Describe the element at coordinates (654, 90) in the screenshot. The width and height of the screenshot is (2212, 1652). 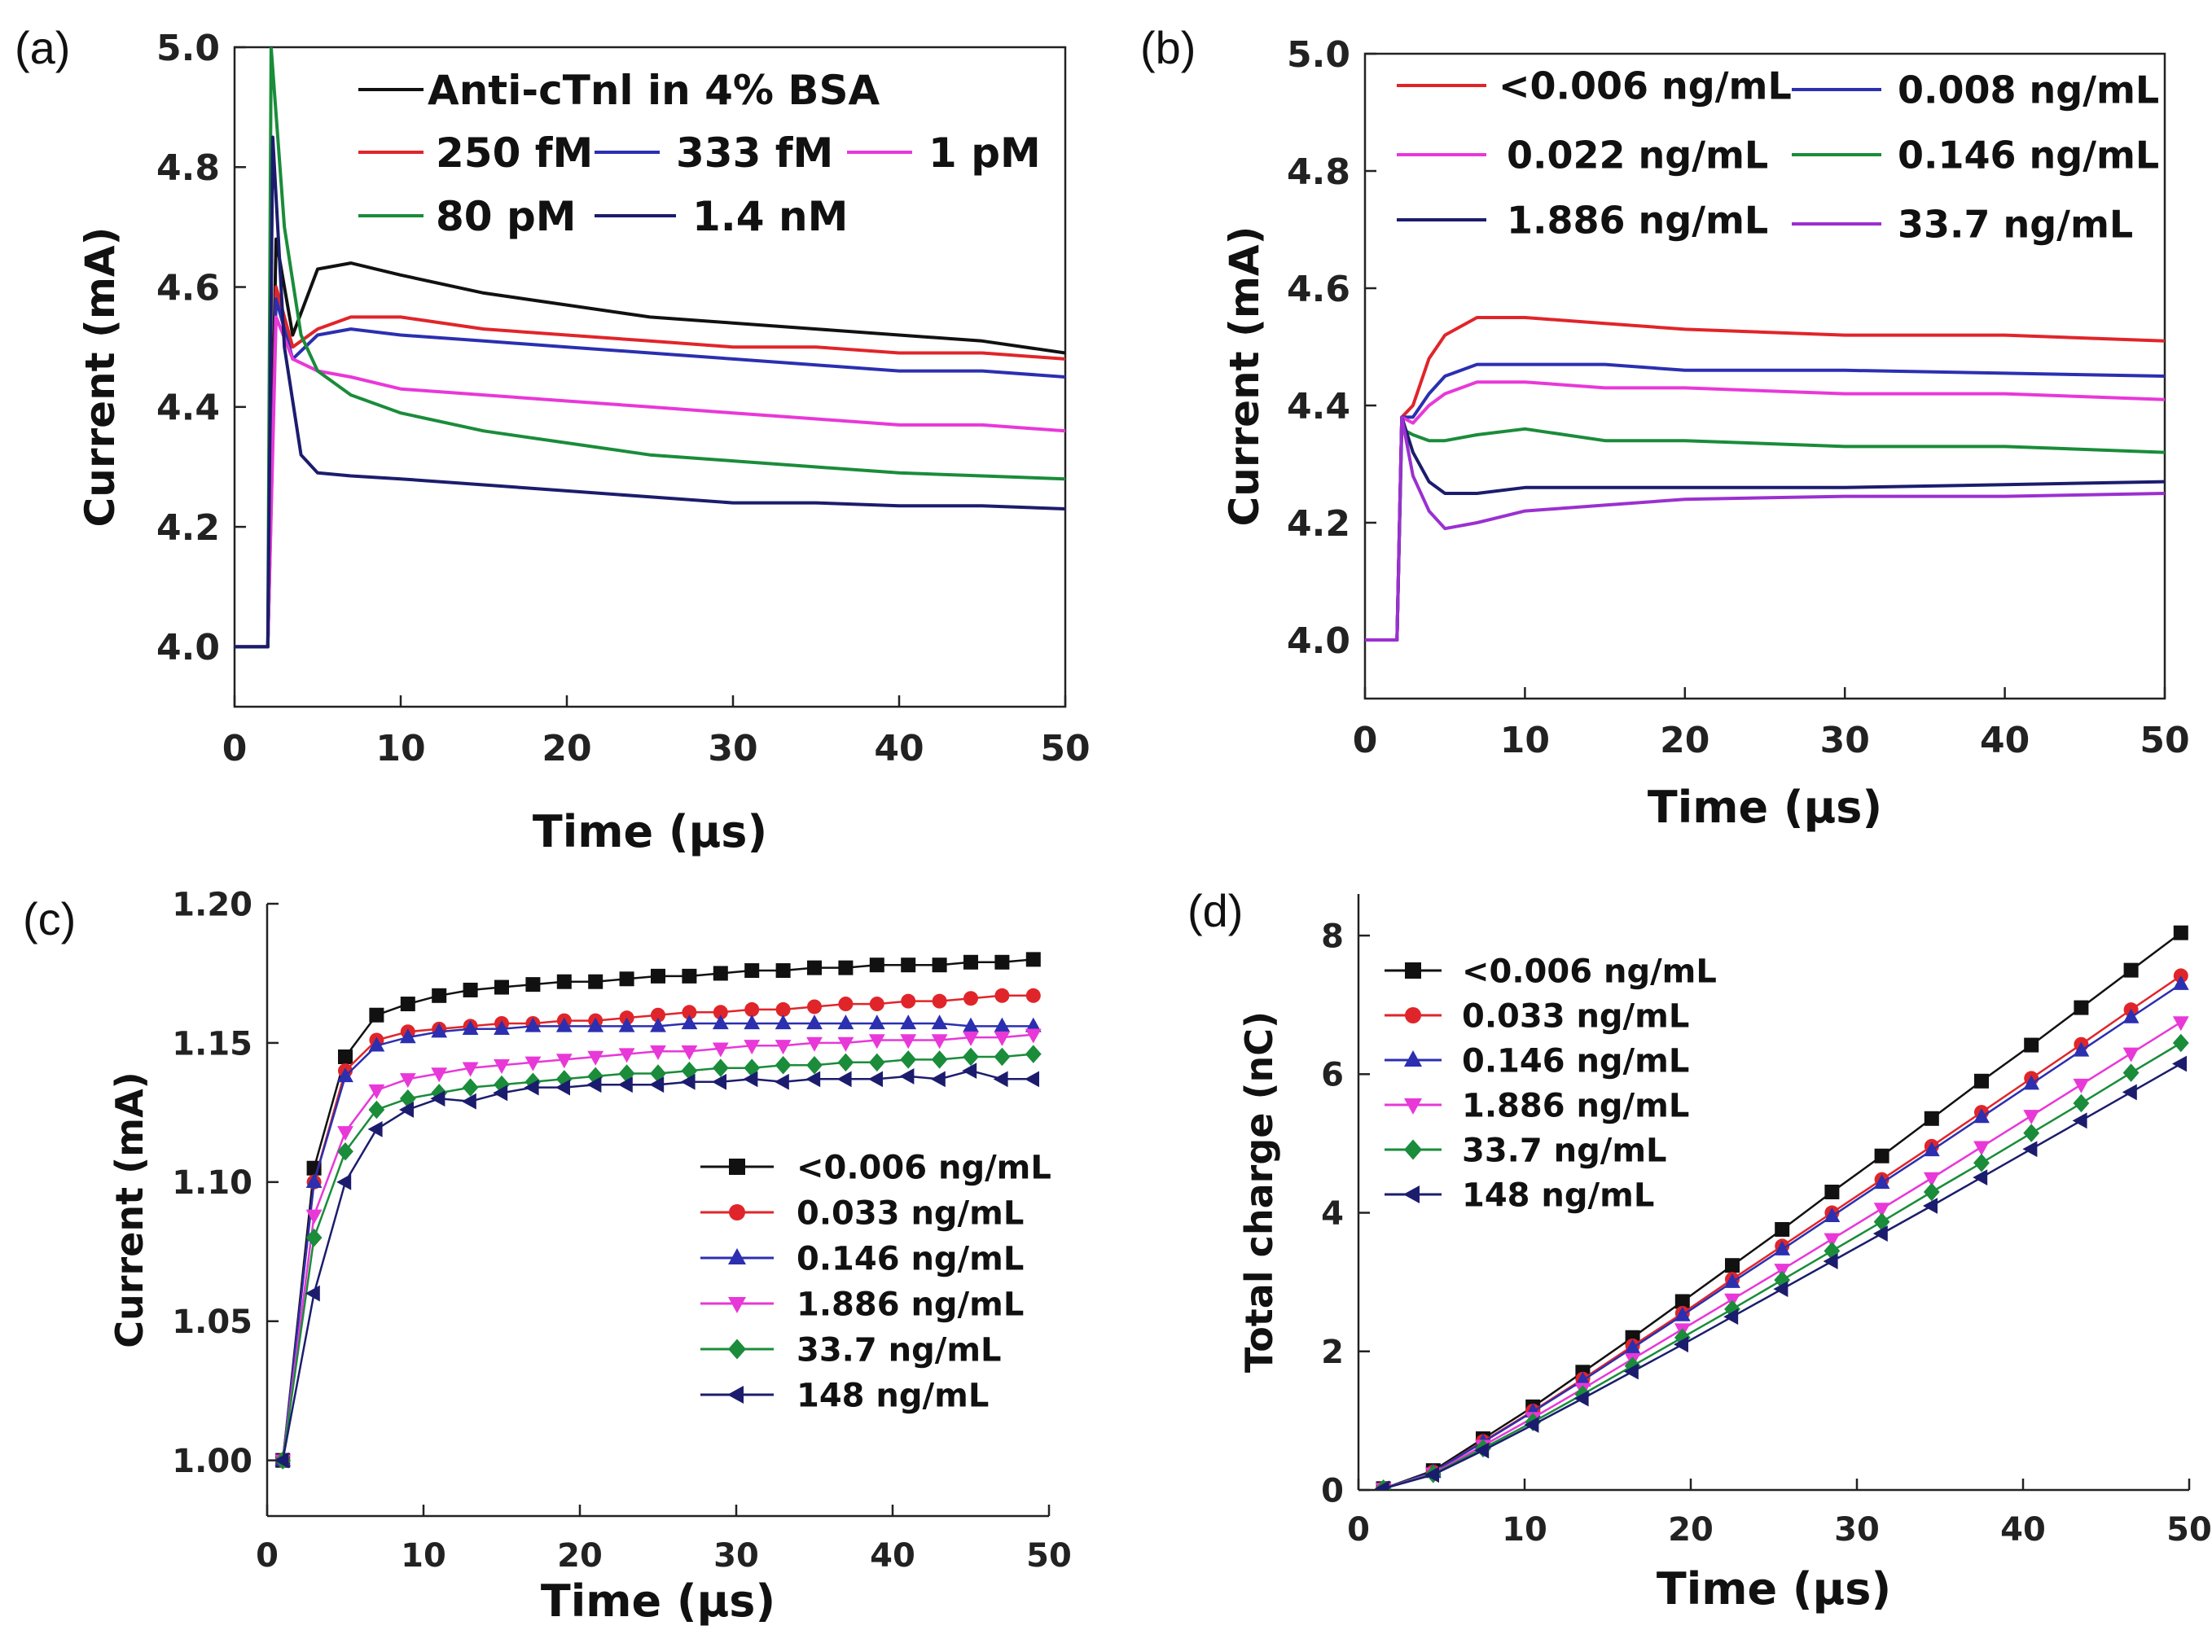
I see `legend-label-0: Anti-cTnl in 4% BSA` at that location.